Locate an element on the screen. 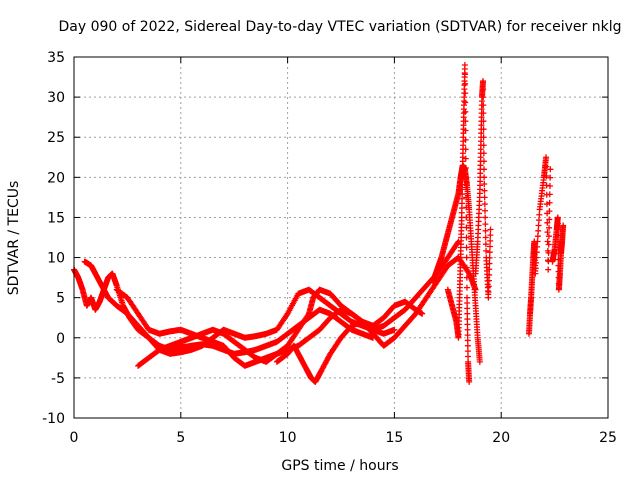 The height and width of the screenshot is (480, 640). y-tick-label: 15 is located at coordinates (56, 218).